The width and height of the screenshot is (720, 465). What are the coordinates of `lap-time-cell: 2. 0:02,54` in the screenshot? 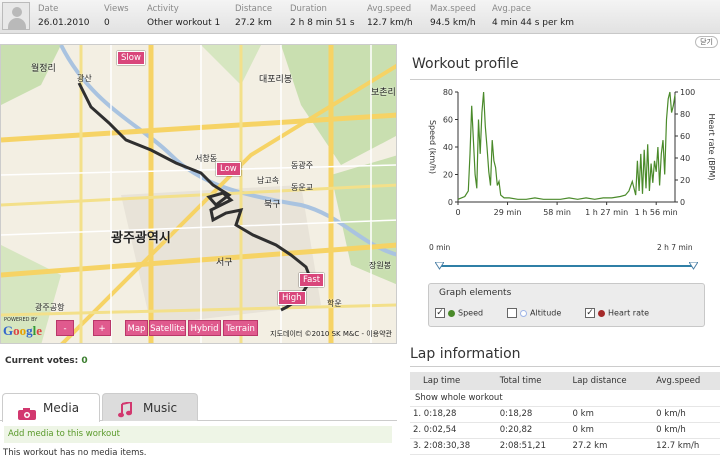 It's located at (452, 430).